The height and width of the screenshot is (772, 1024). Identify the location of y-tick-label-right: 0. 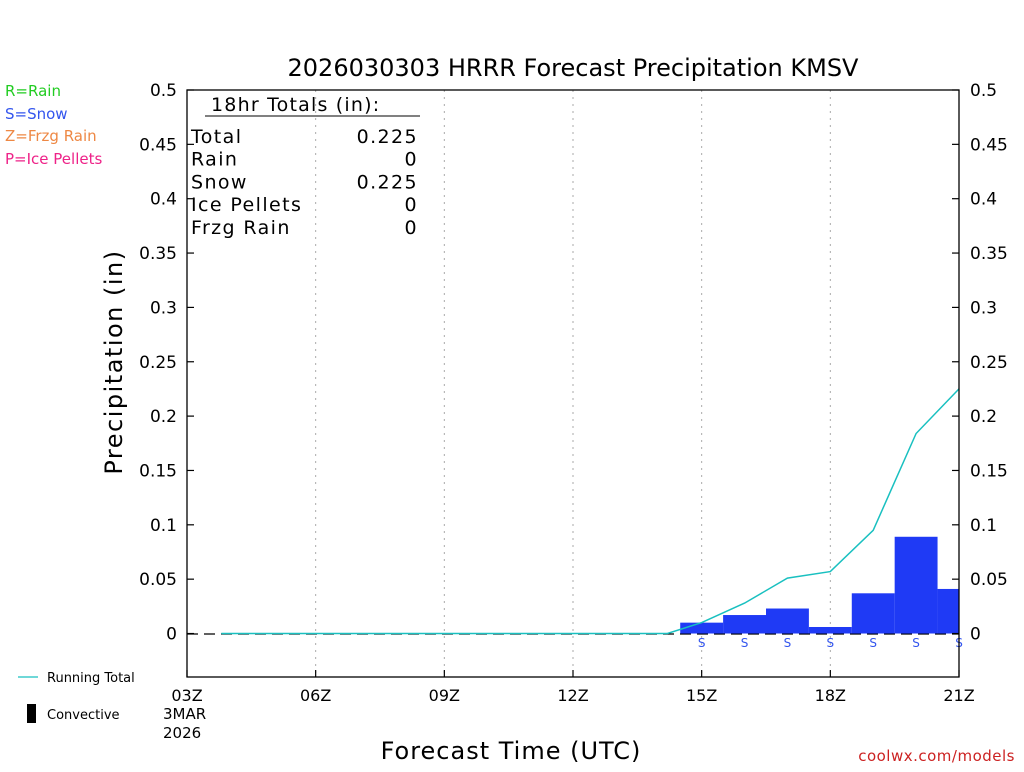
(975, 635).